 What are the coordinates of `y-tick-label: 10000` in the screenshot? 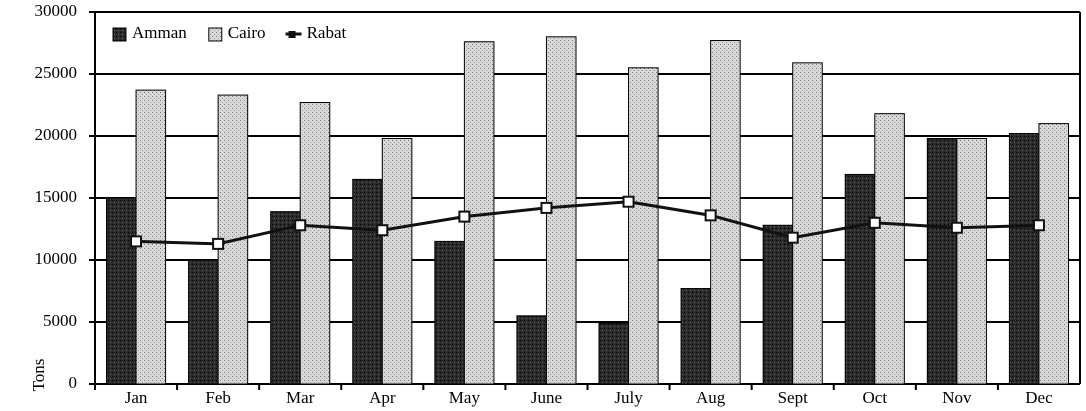 It's located at (56, 258).